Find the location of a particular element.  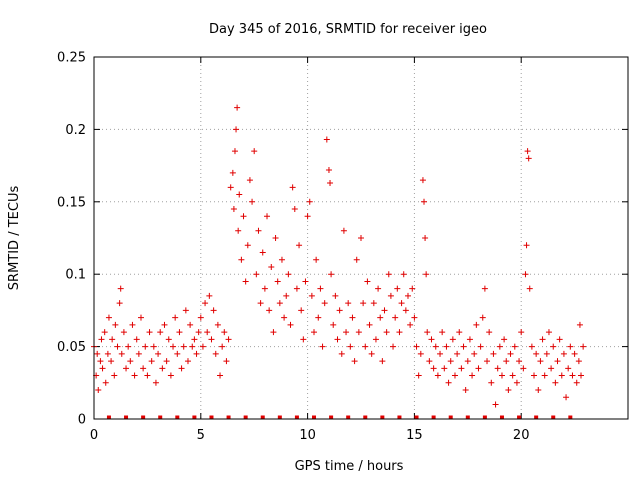

x-tick-label: 0 is located at coordinates (94, 435).